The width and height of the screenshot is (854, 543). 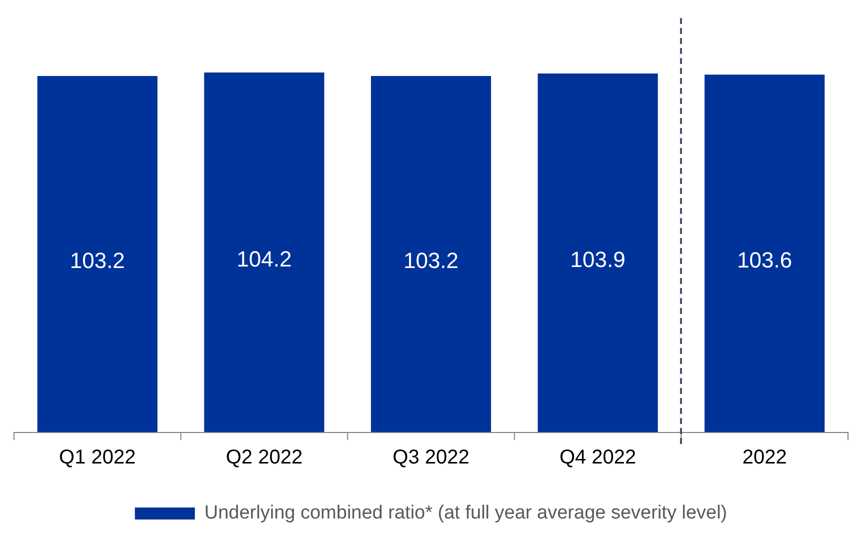 What do you see at coordinates (598, 259) in the screenshot?
I see `data-label: 103.9` at bounding box center [598, 259].